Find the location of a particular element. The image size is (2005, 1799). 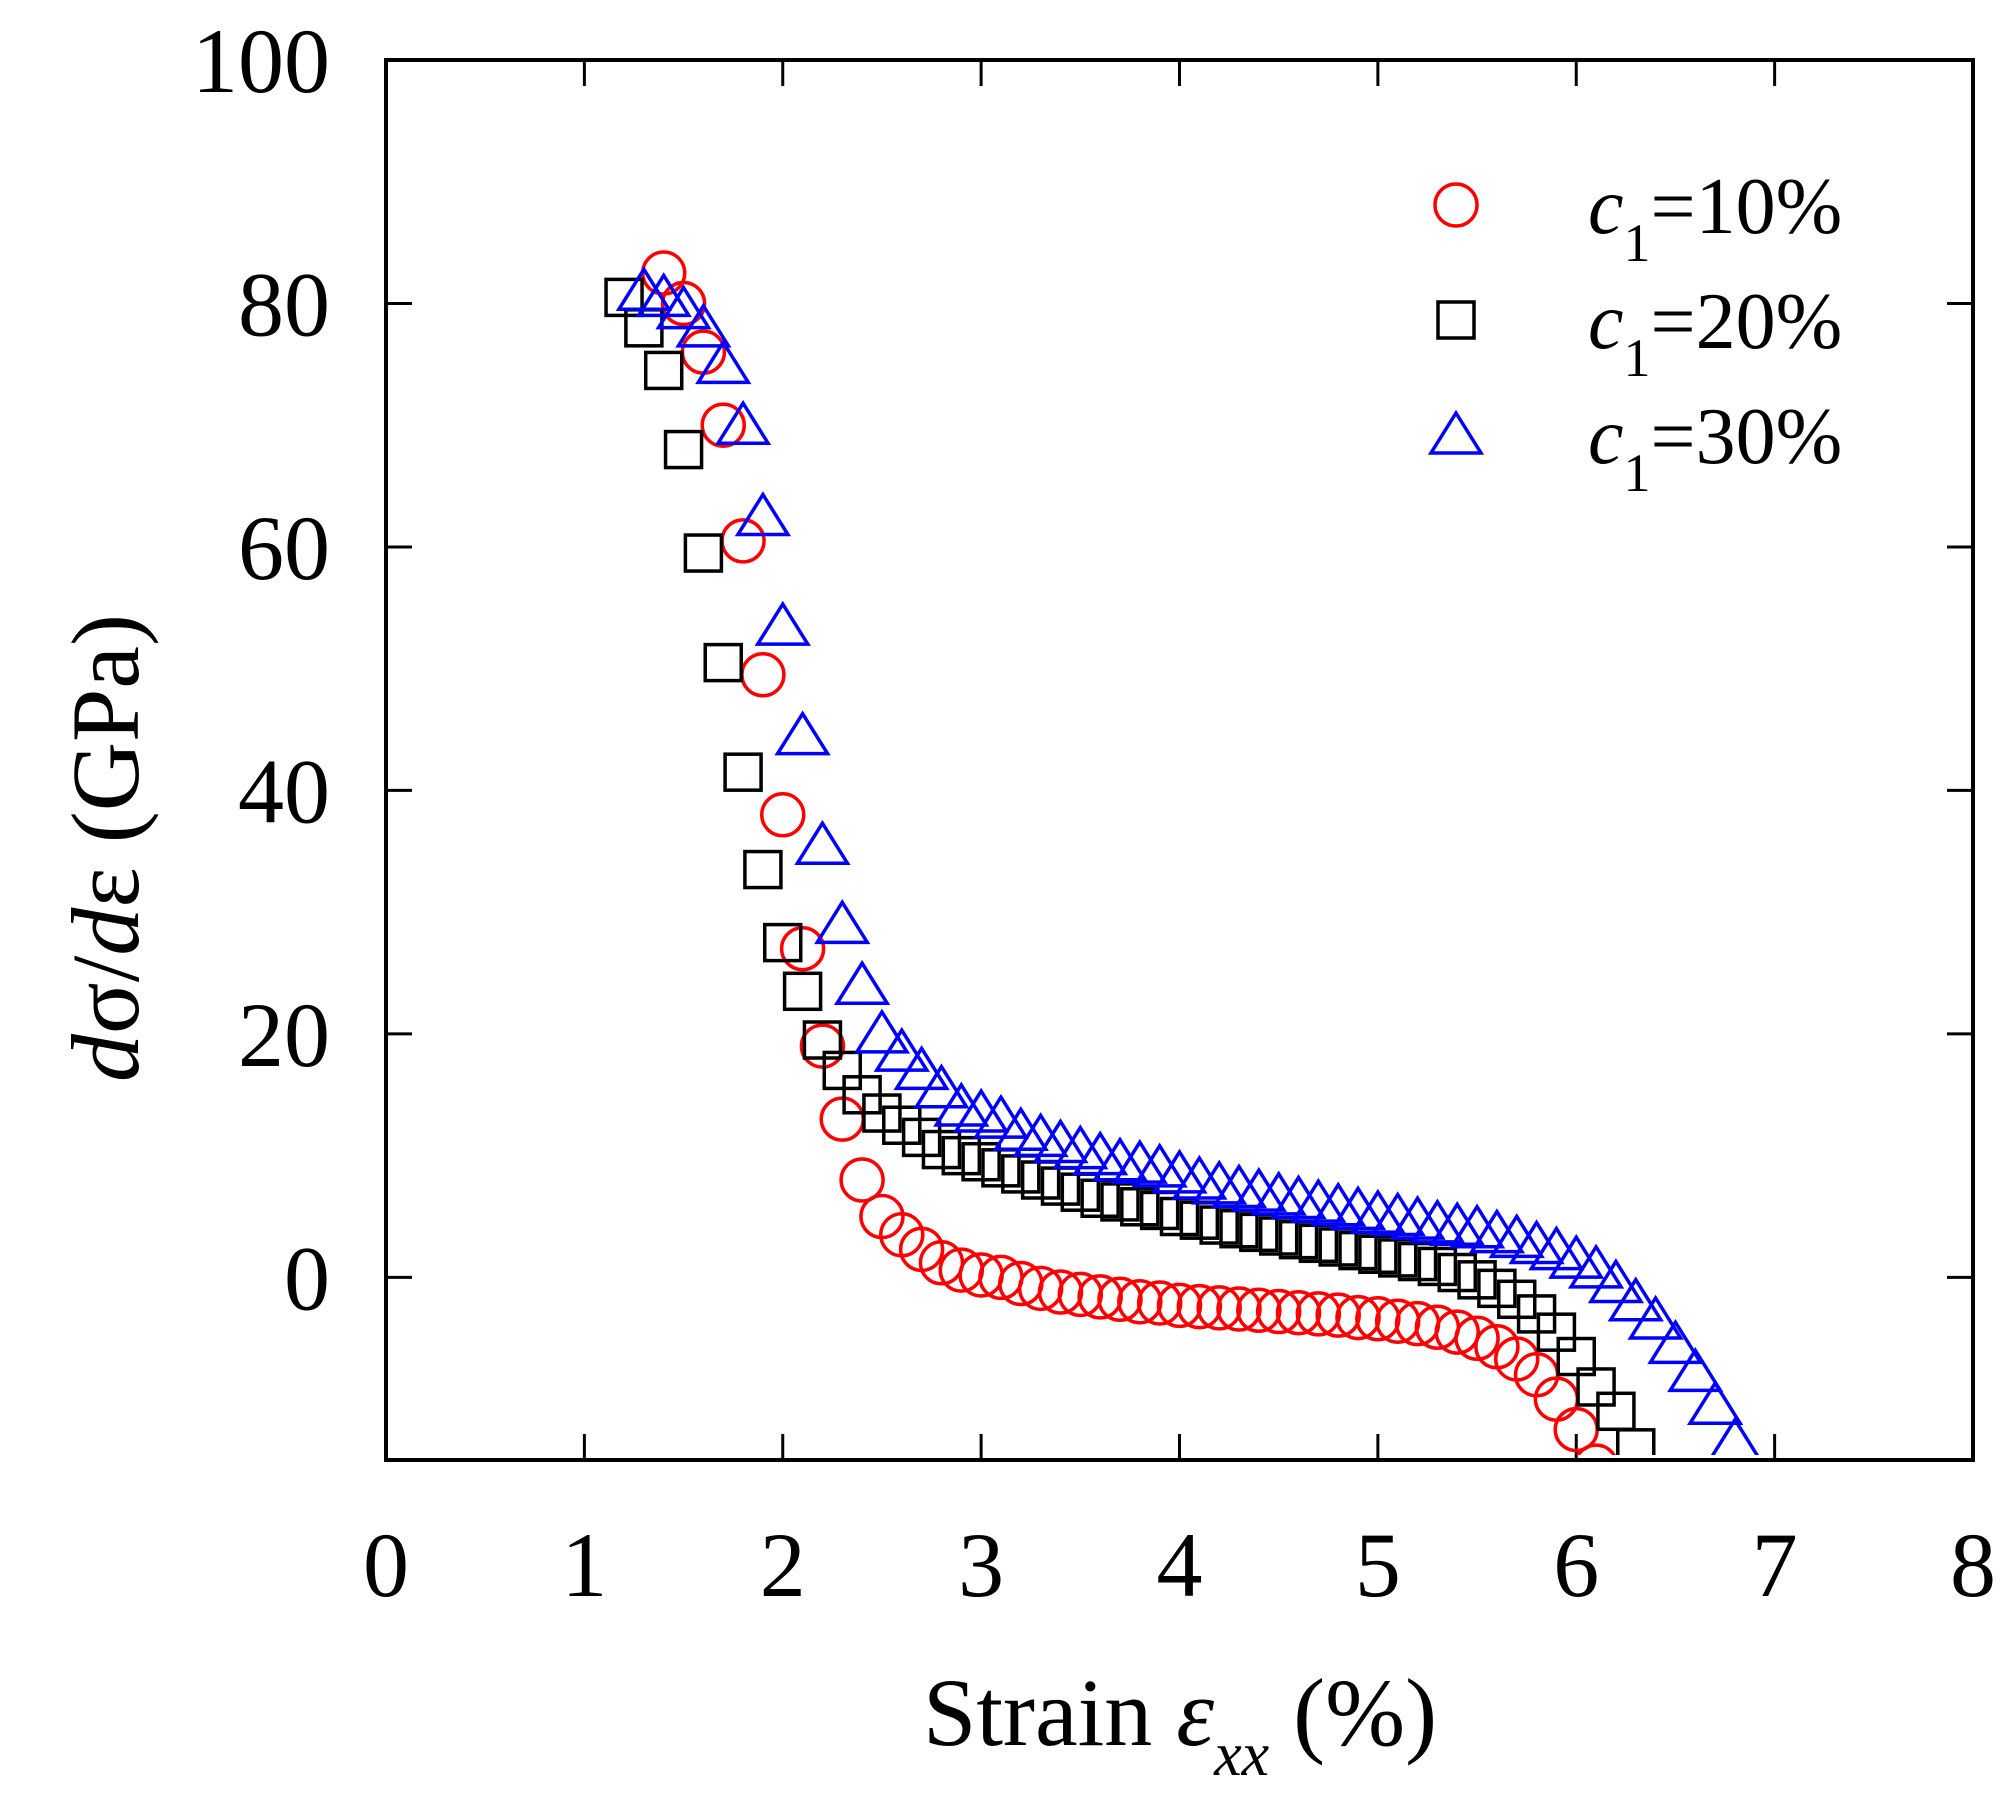

x-tick-label: 6 is located at coordinates (1576, 1565).